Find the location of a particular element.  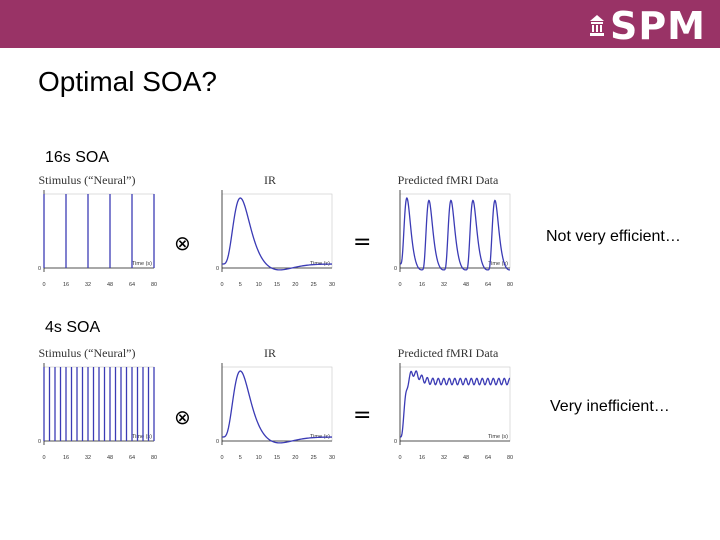

stimulus-panel-4s: Stimulus (“Neural”) 0 Time (s) 0 16 32 48 64 80 is located at coordinates (97, 405).